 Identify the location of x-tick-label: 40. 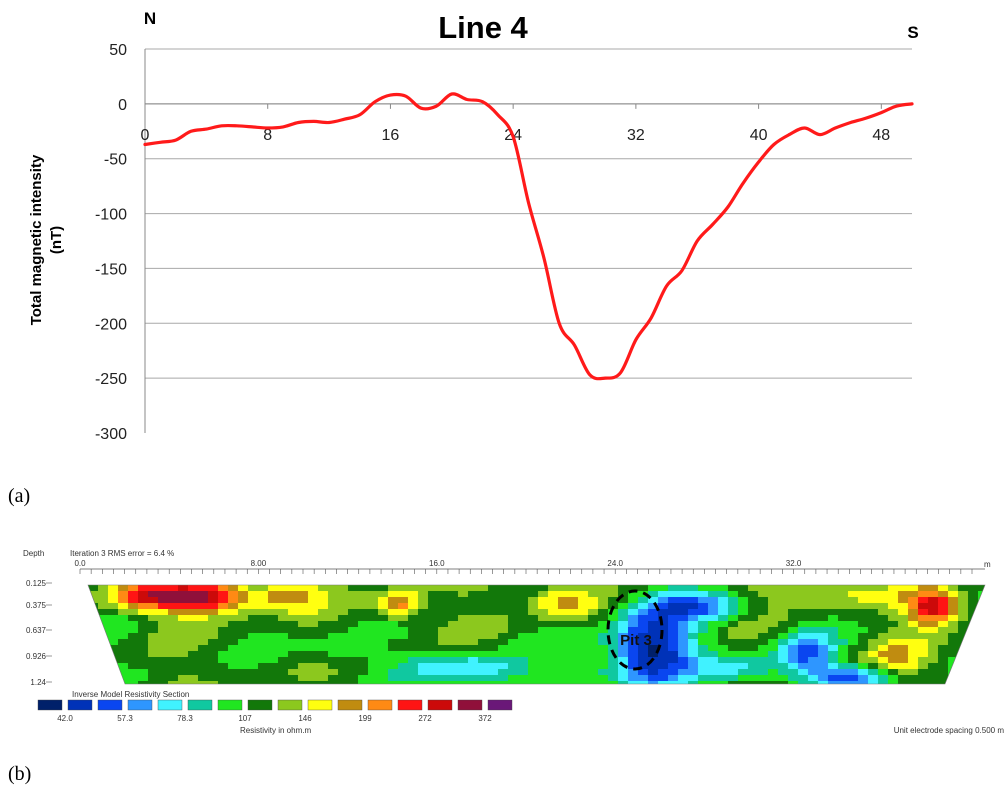
(759, 135).